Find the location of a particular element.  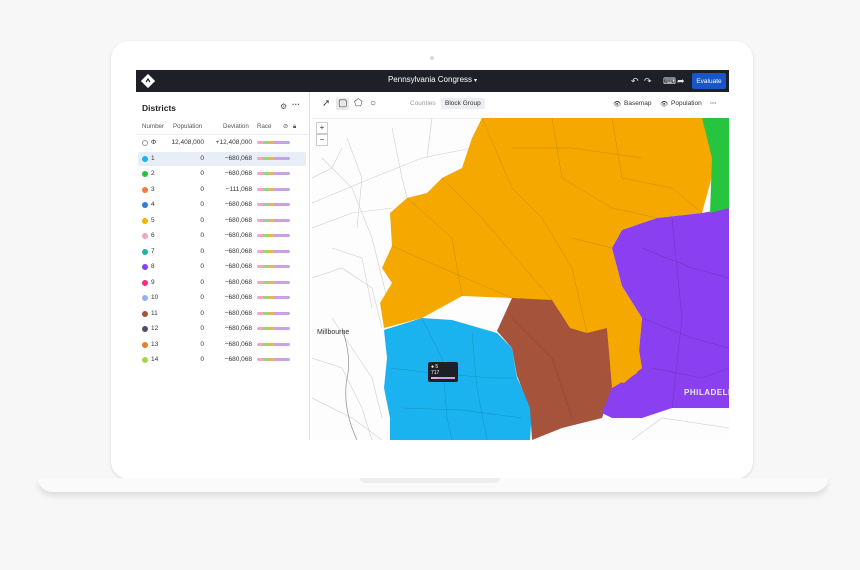

district-2-area is located at coordinates (715, 165).